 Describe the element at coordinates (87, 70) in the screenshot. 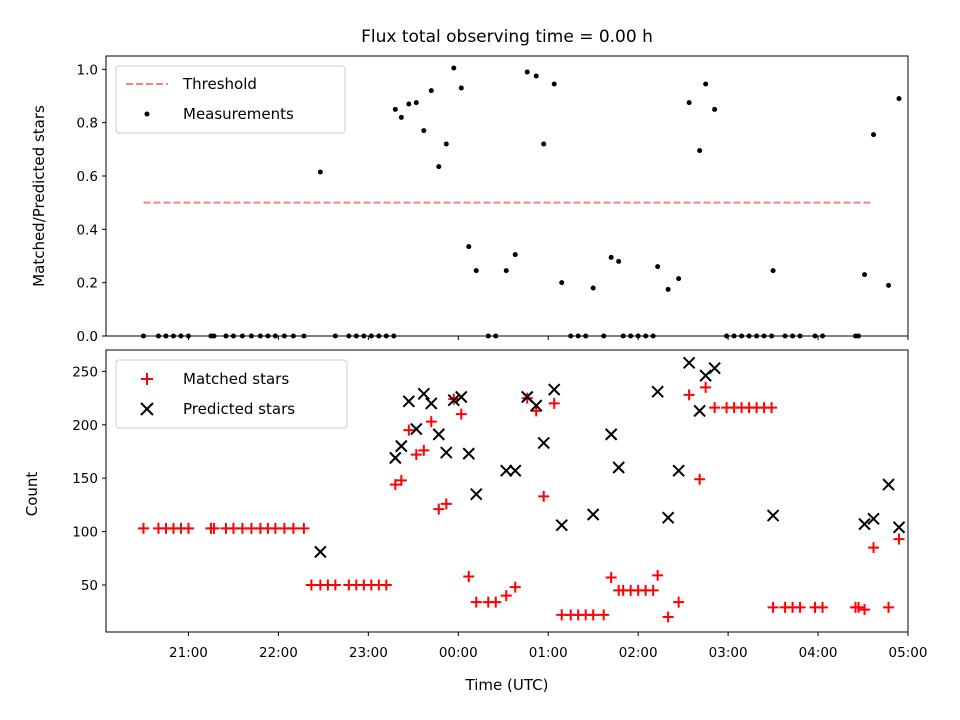

I see `top-ytick-label: 1.0` at that location.